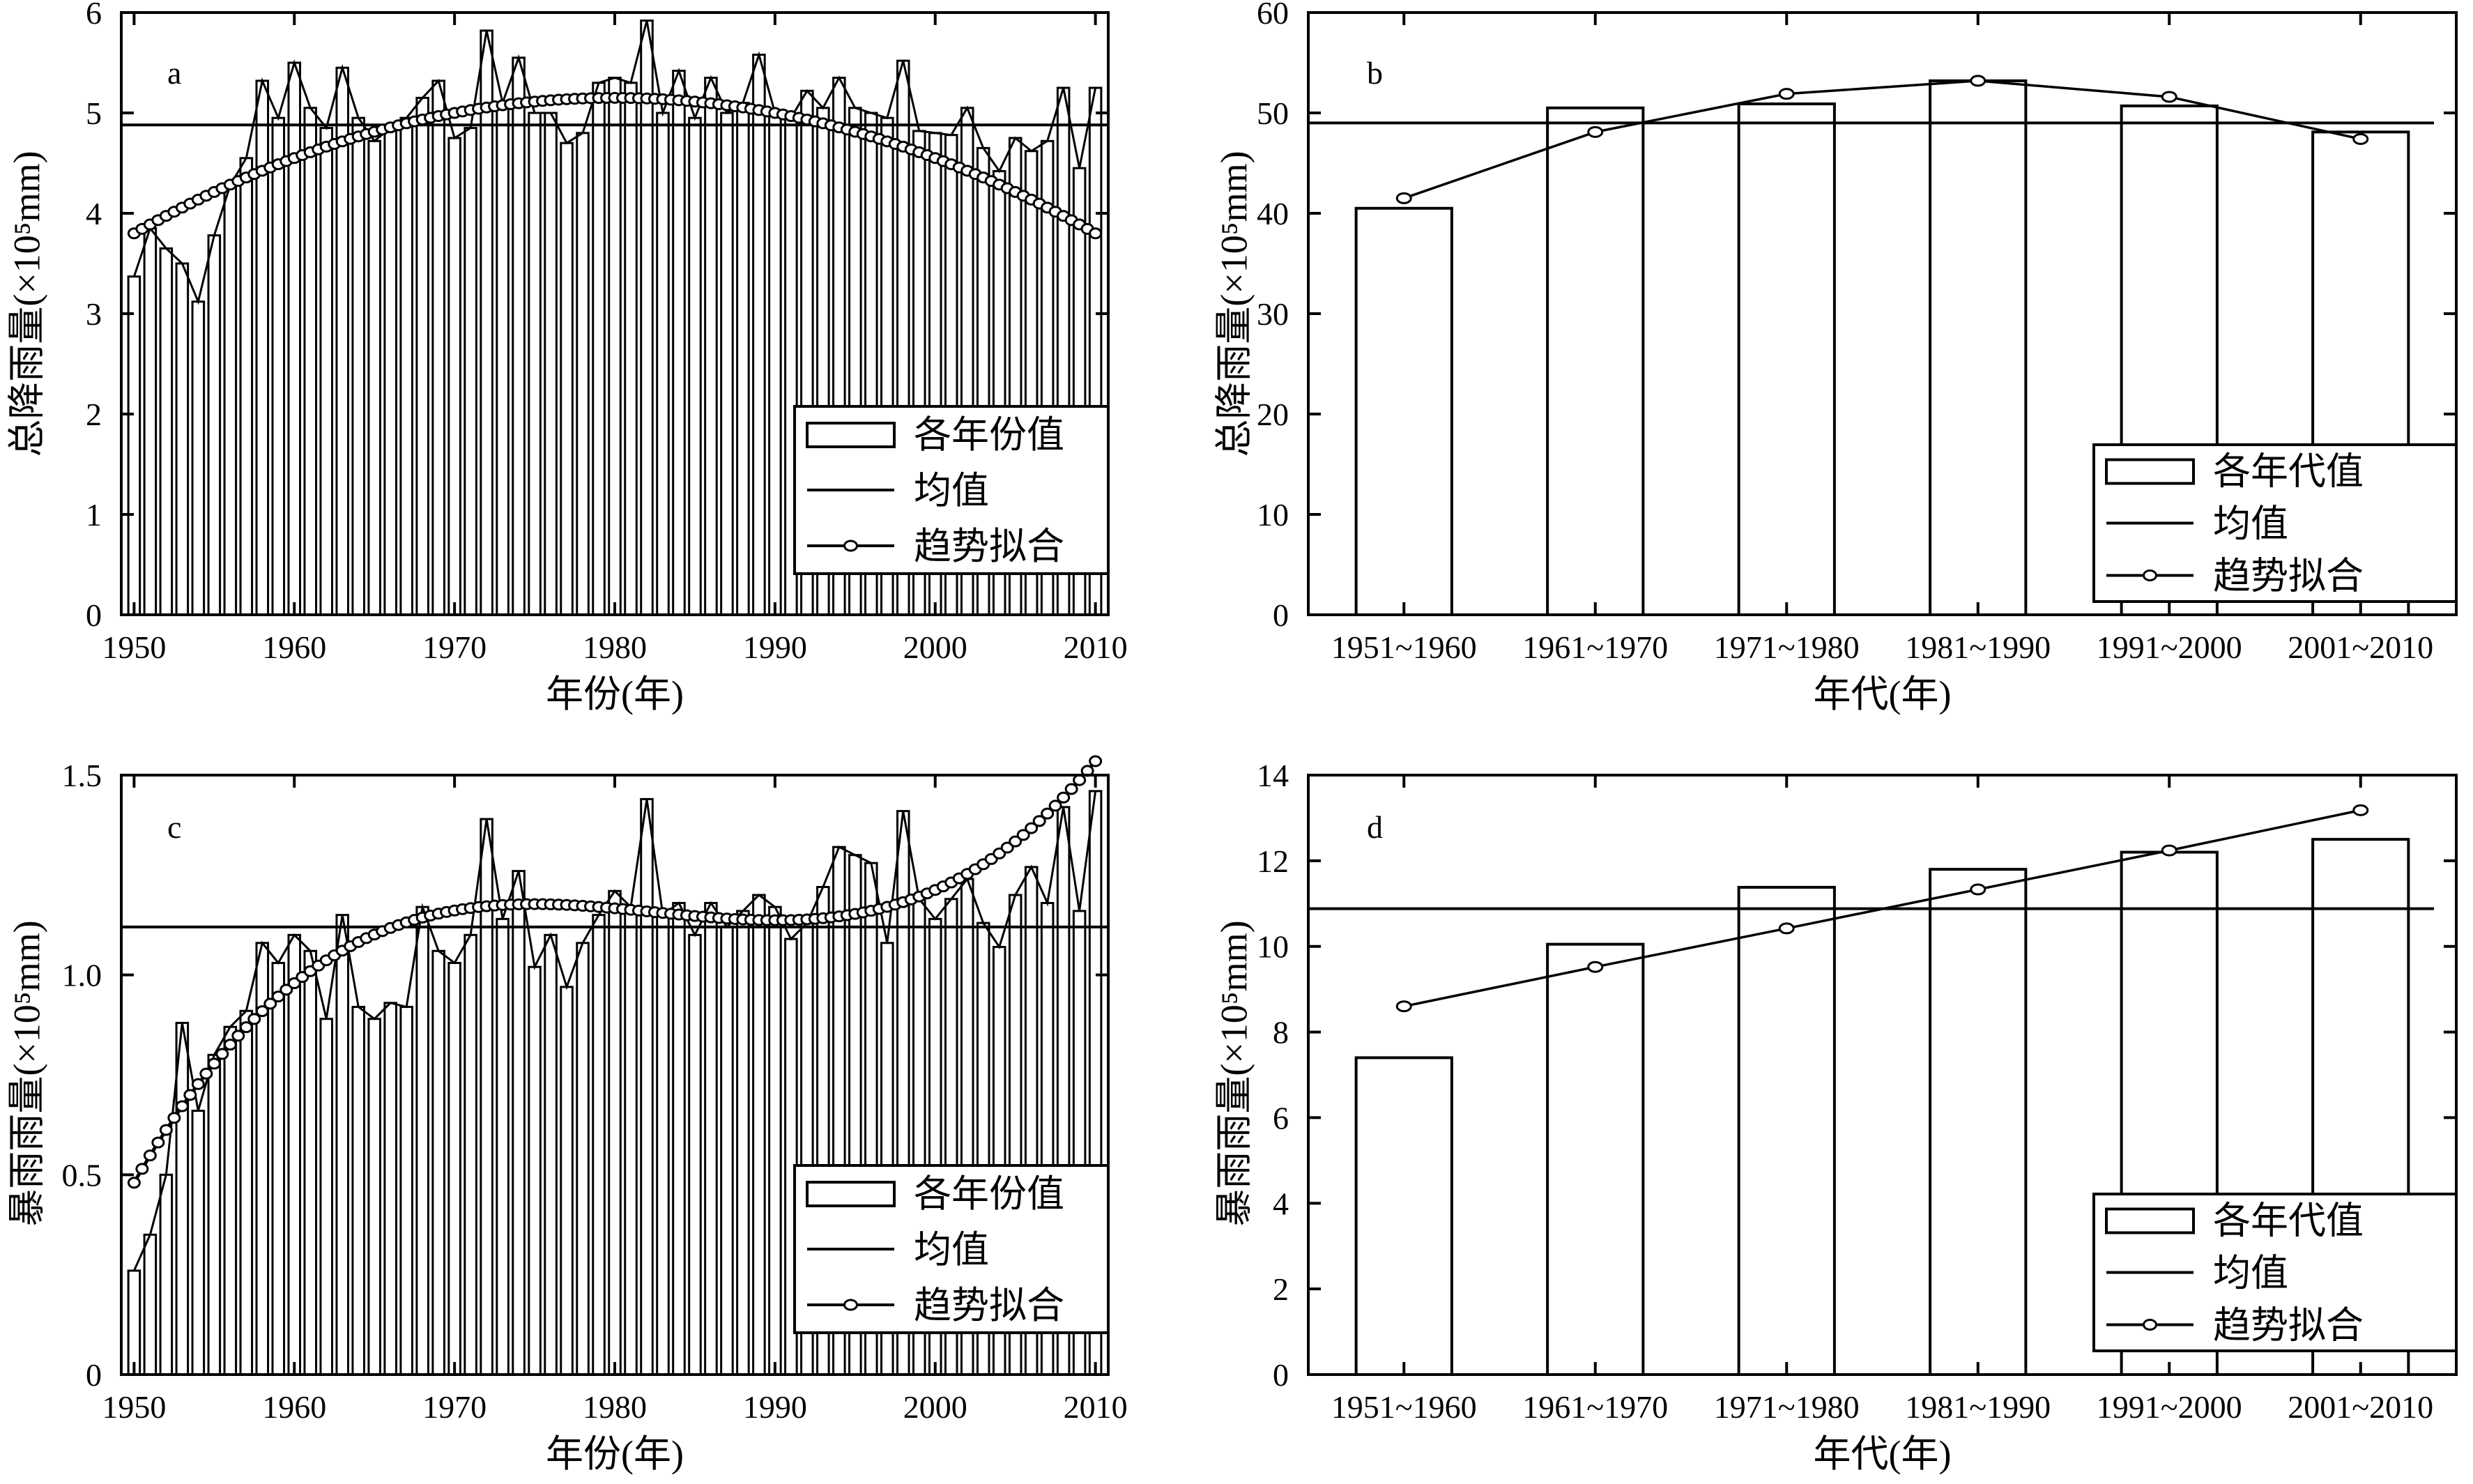 This screenshot has width=2473, height=1484. I want to click on y-tick-label: 30, so click(1273, 314).